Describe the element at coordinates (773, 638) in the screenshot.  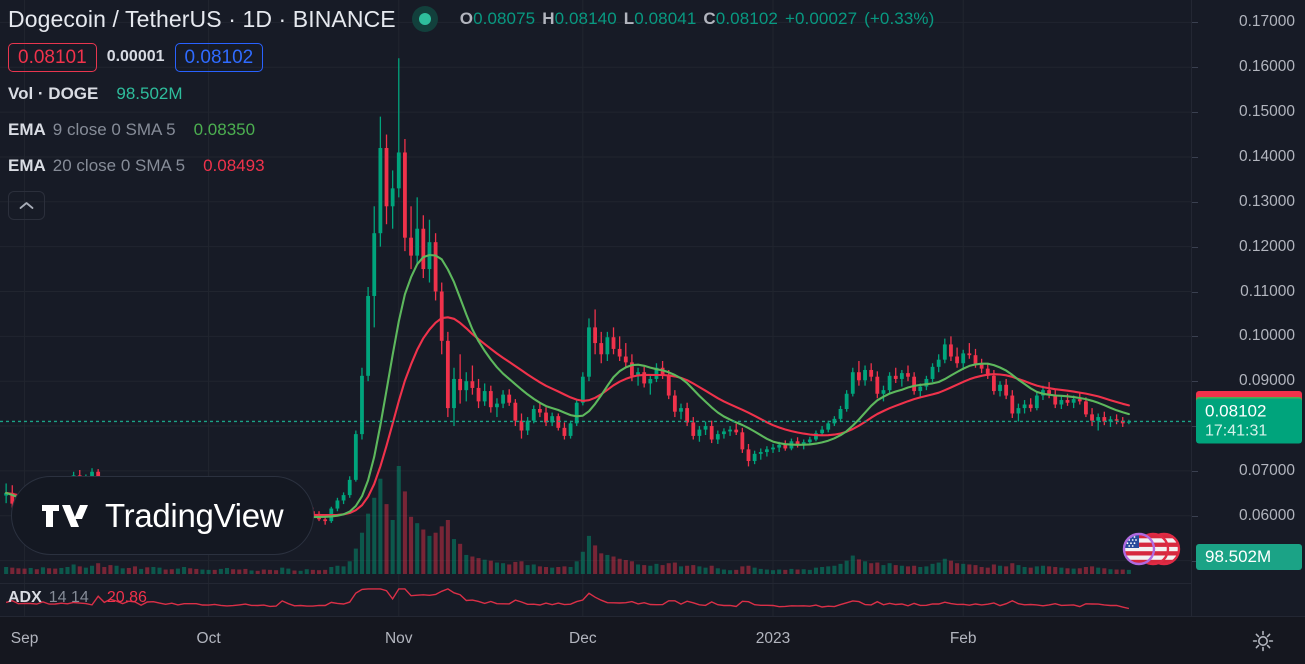
I see `time-tick-label: 2023` at that location.